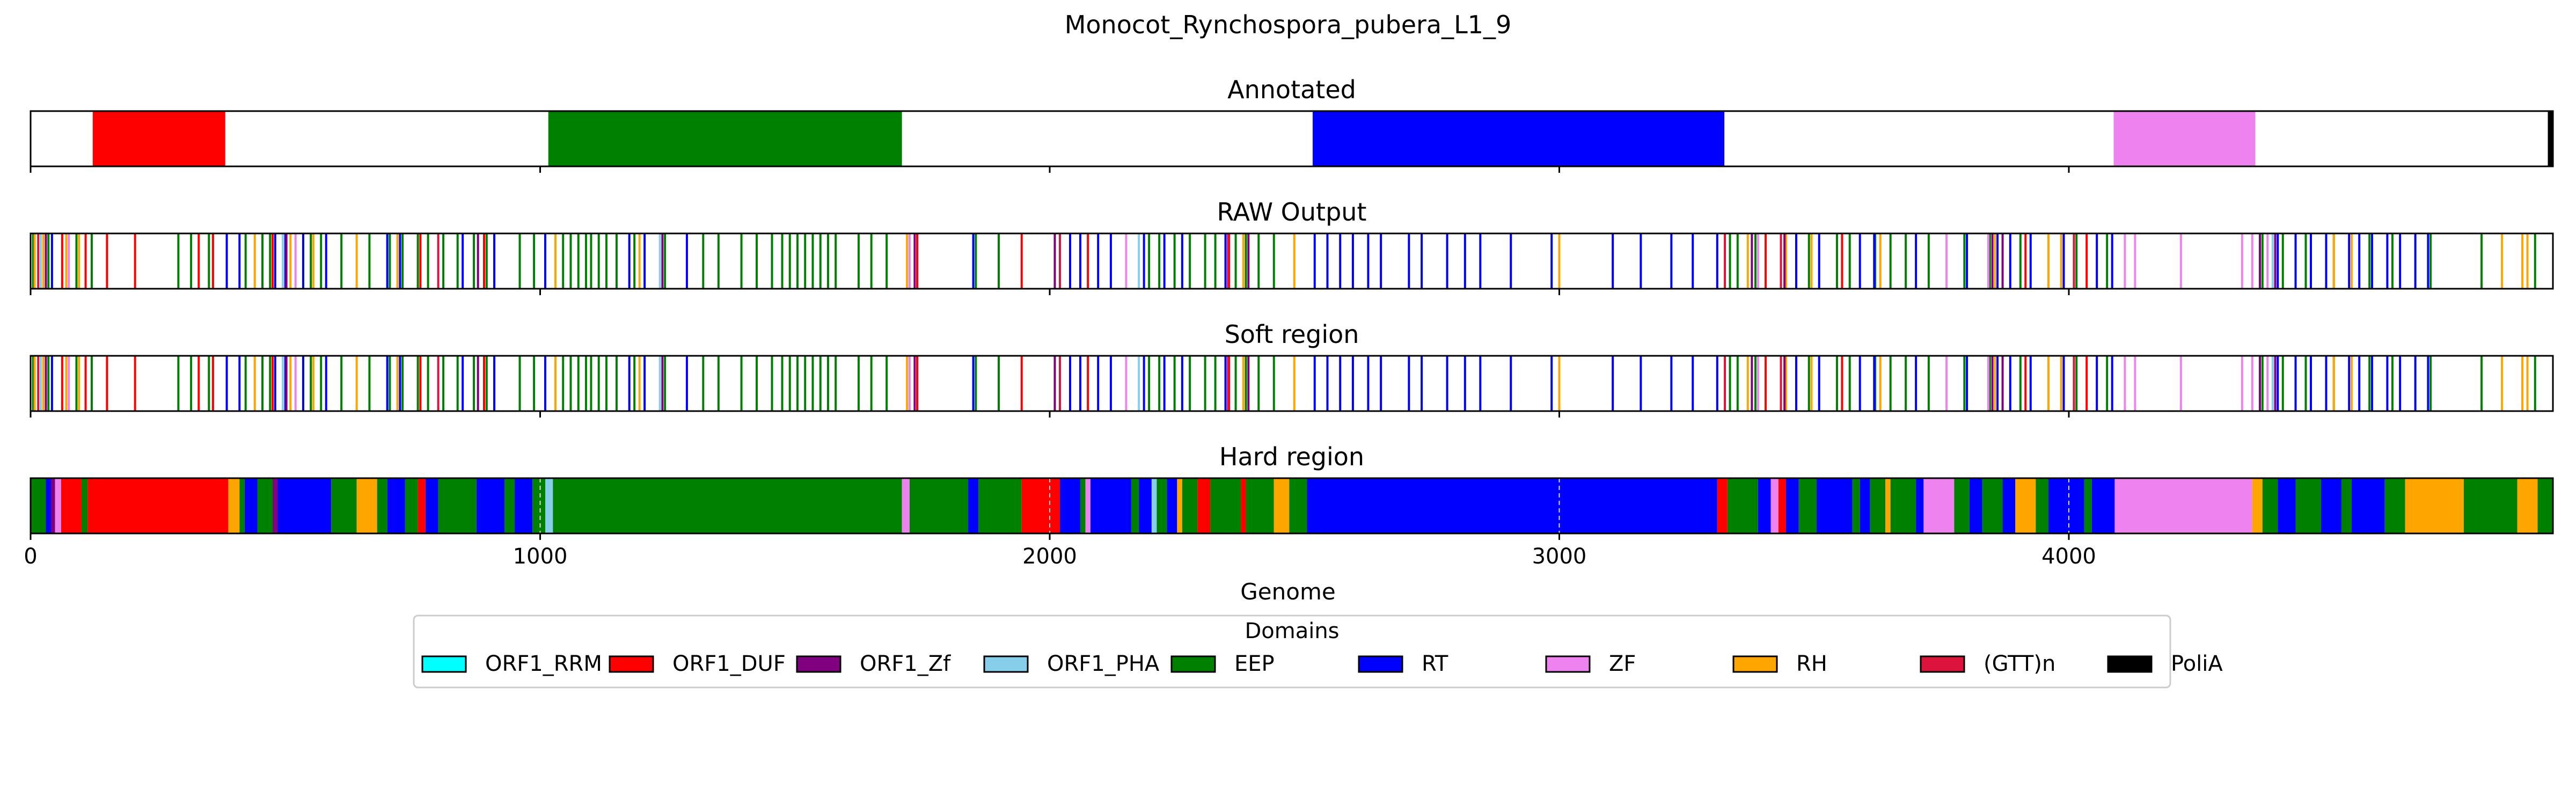 The width and height of the screenshot is (2576, 805). I want to click on panel-title: Hard region, so click(1291, 456).